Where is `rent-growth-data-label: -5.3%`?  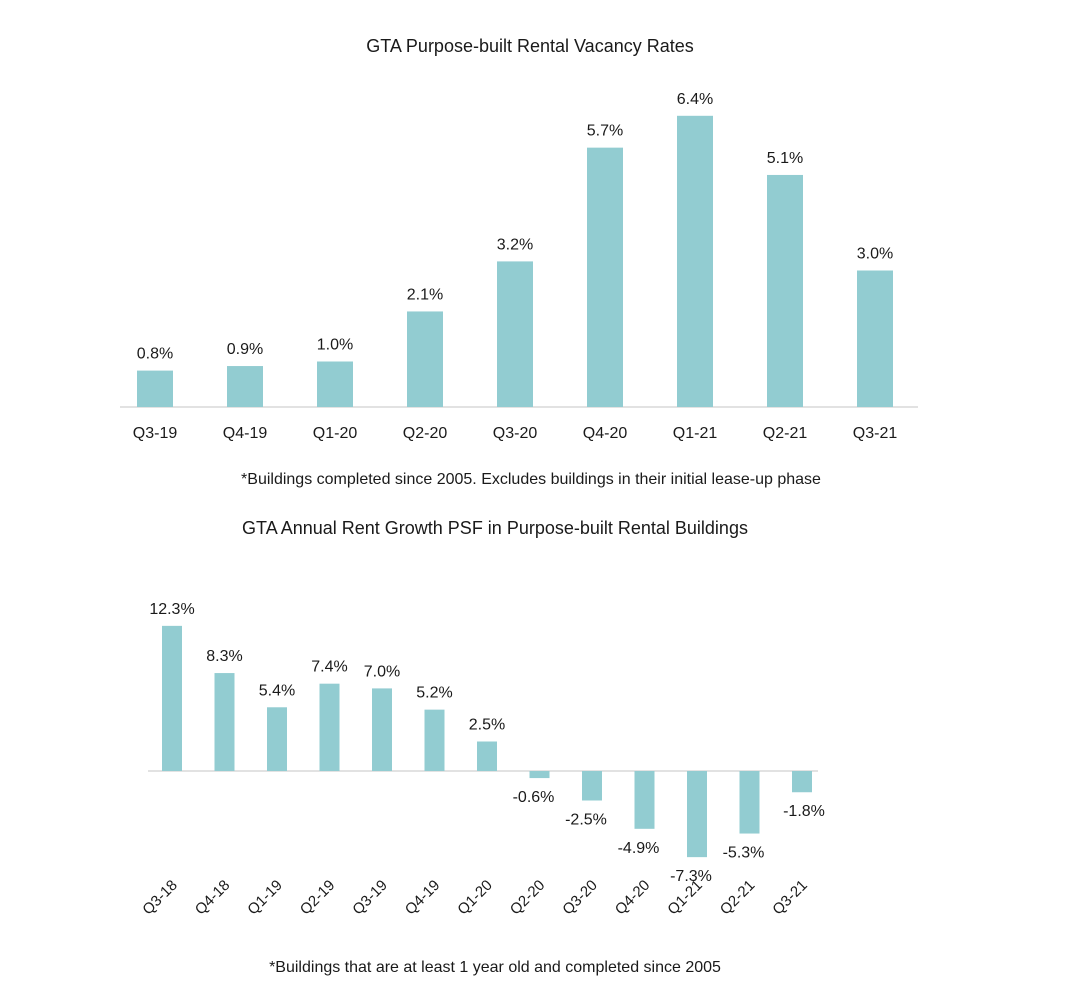
rent-growth-data-label: -5.3% is located at coordinates (744, 853).